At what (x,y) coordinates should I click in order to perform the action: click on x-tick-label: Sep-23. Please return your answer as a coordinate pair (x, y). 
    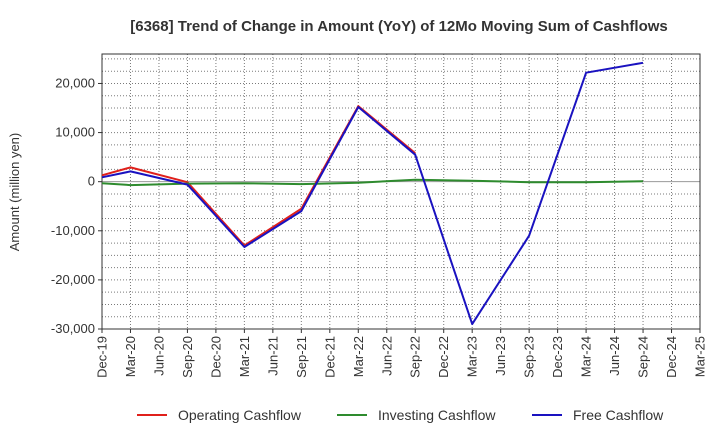
    Looking at the image, I should click on (529, 357).